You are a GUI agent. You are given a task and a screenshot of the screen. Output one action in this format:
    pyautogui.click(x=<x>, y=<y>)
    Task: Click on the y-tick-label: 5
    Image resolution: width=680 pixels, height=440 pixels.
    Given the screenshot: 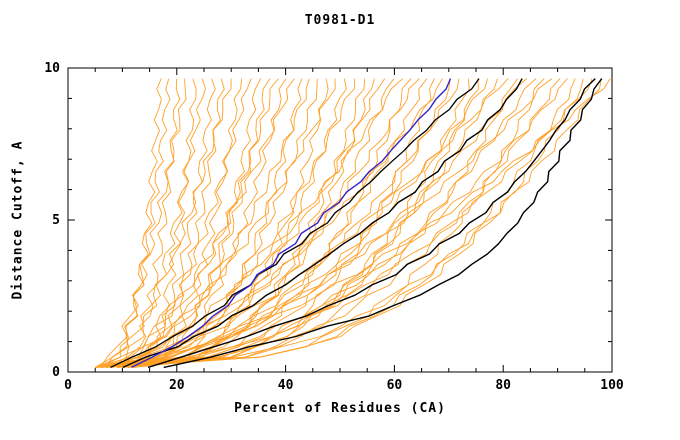 What is the action you would take?
    pyautogui.click(x=56, y=220)
    